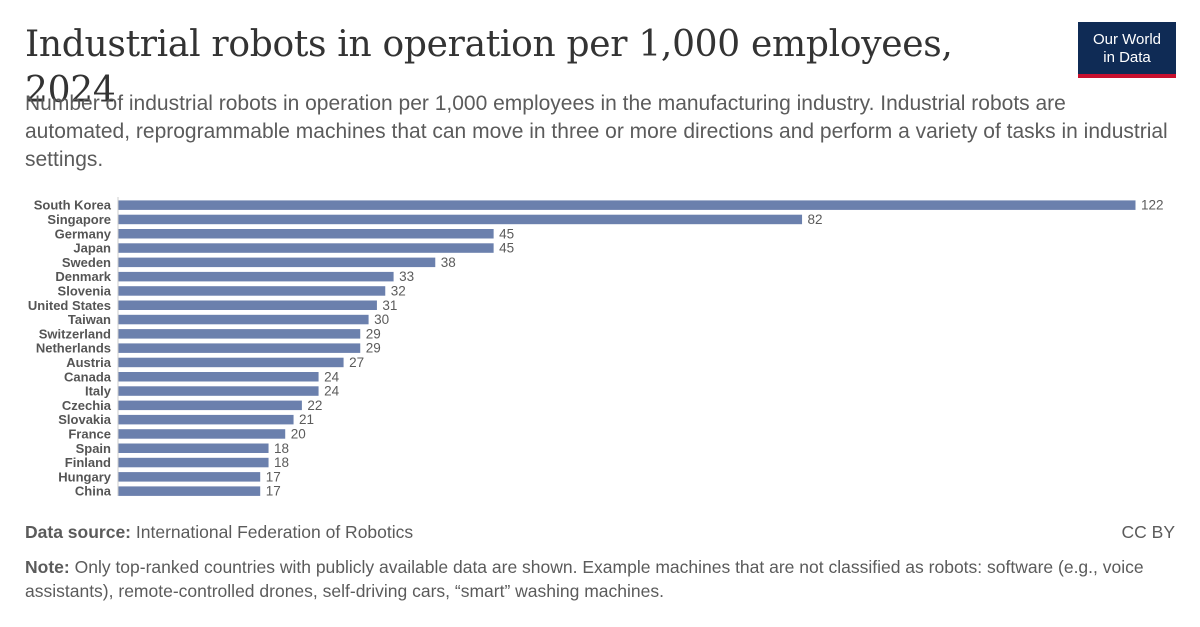  I want to click on category-label: Austria, so click(89, 362).